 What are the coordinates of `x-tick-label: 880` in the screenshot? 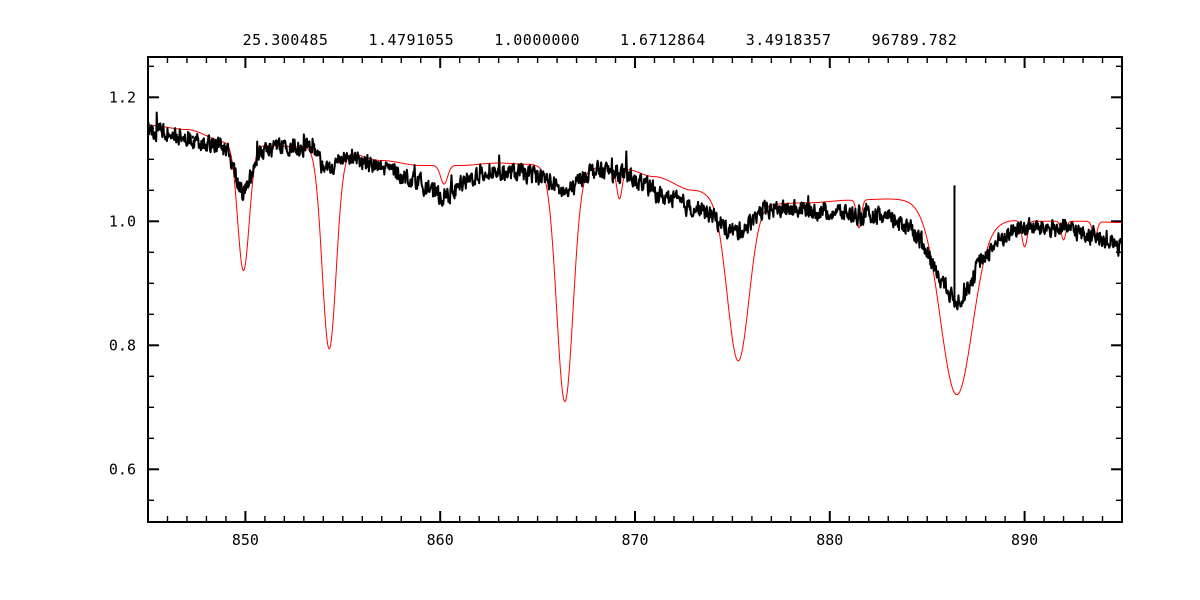 It's located at (829, 540).